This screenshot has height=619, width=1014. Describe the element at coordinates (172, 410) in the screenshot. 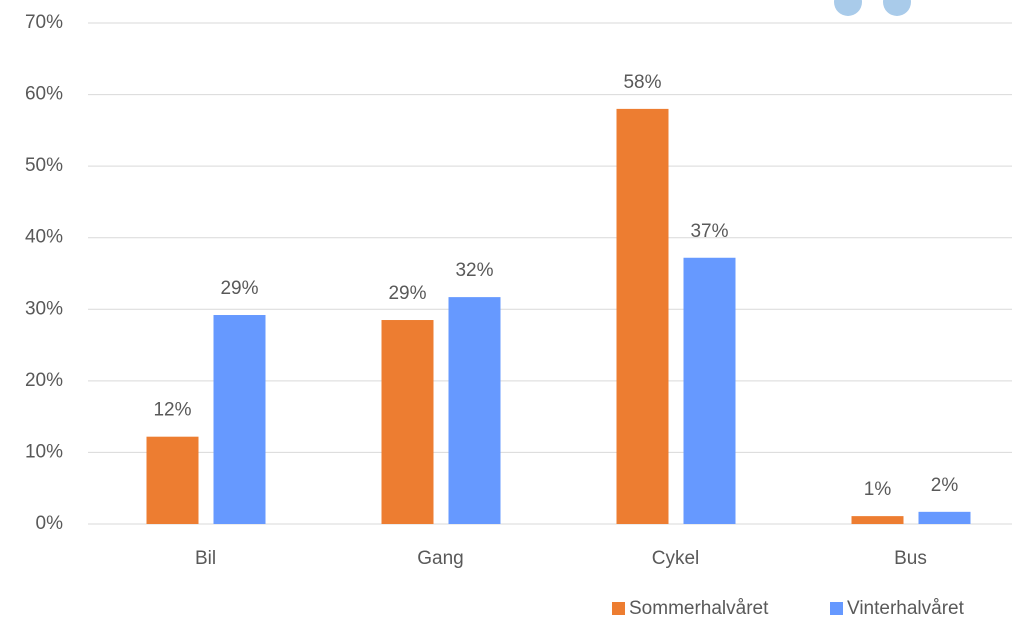

I see `data-label: 12%` at that location.